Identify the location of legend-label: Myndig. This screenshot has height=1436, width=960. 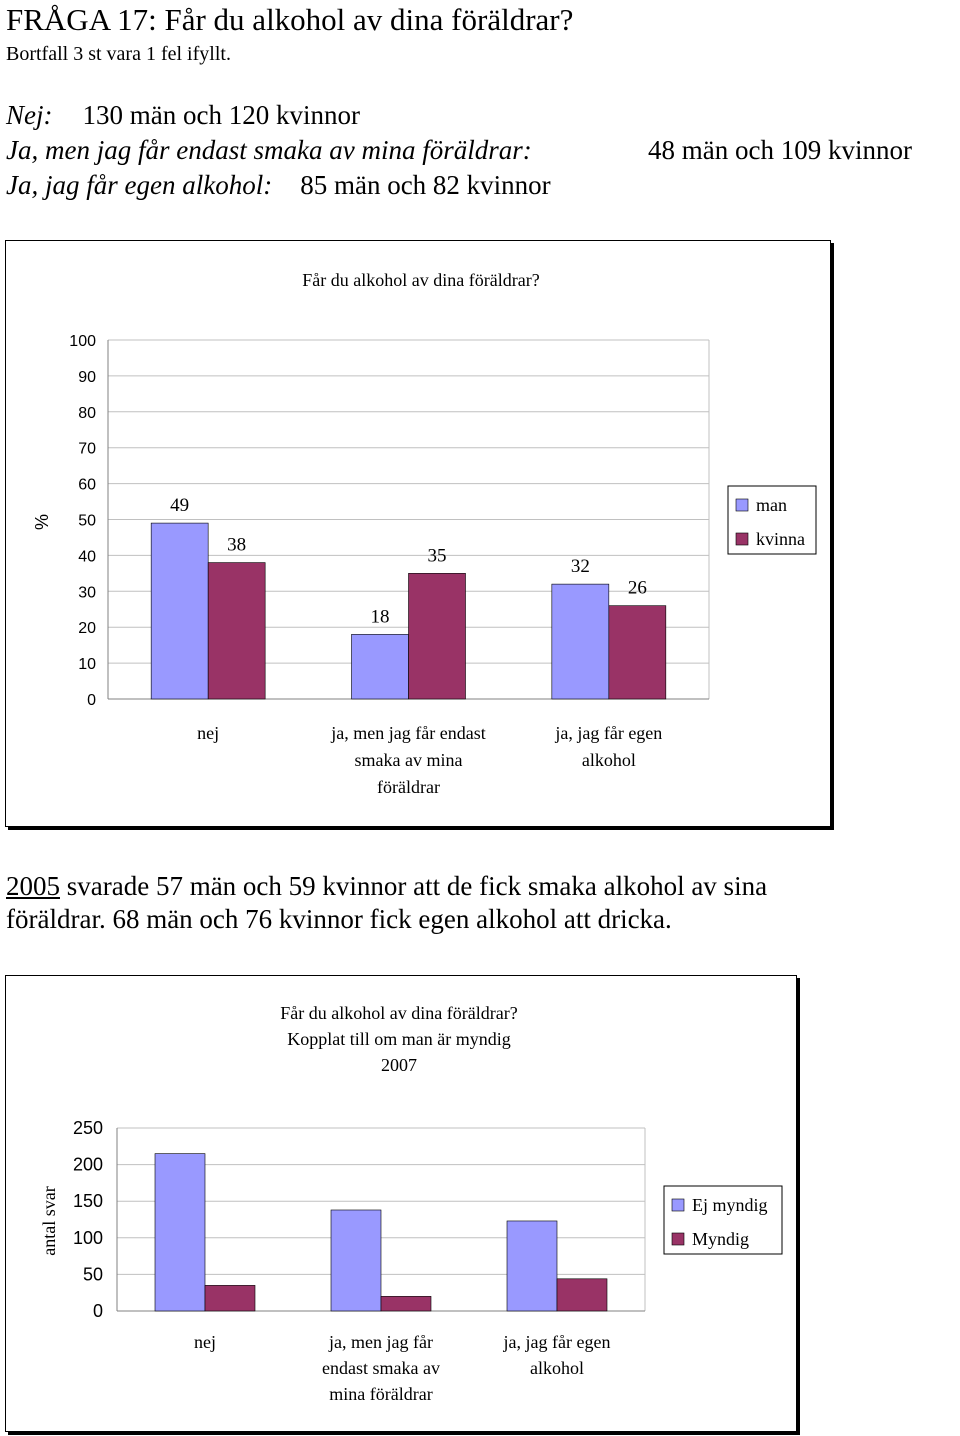
(720, 1239).